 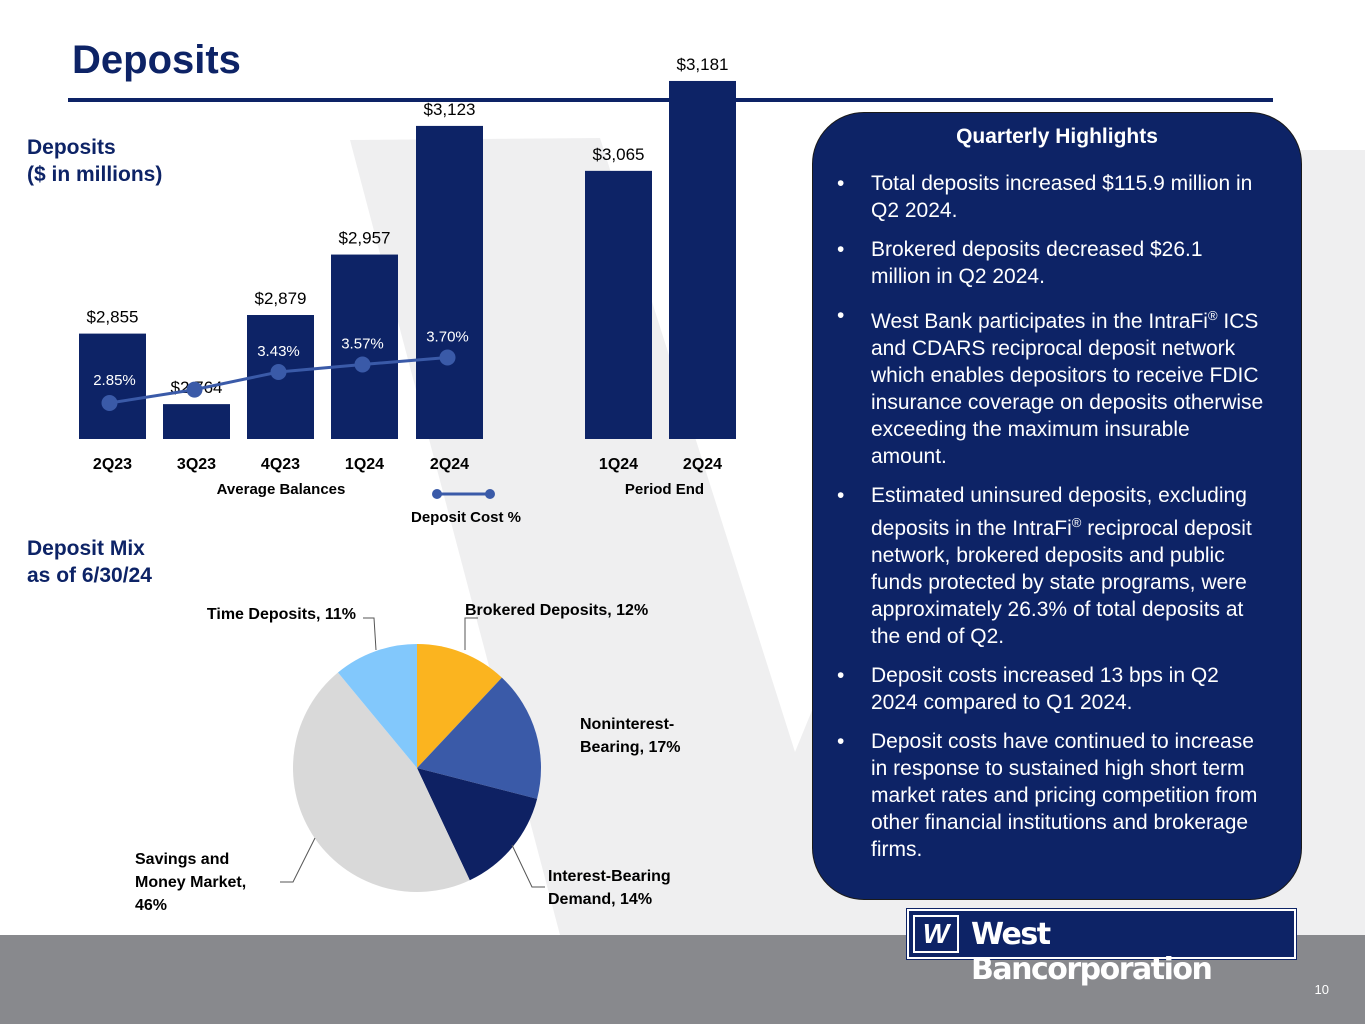 I want to click on deposits-title-line2: ($ in millions), so click(x=95, y=174).